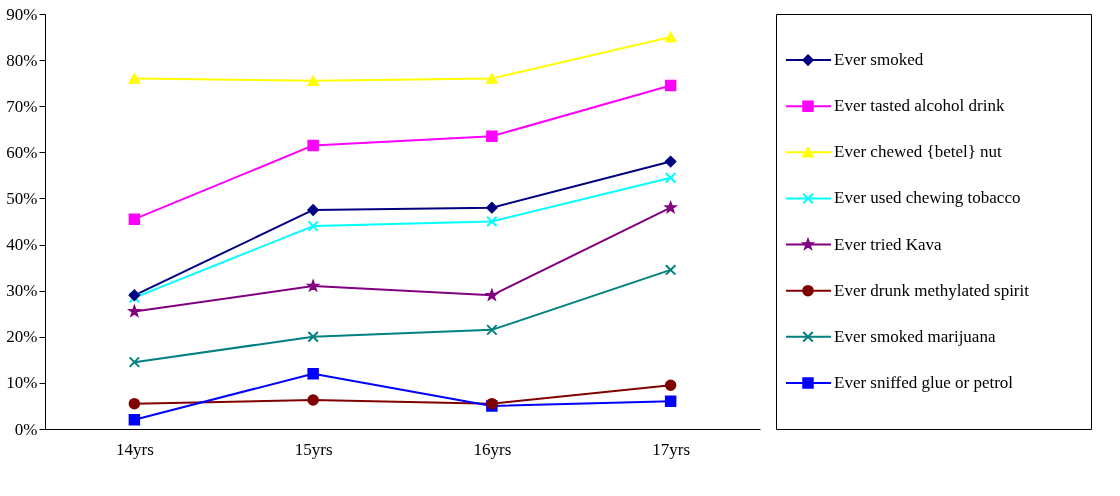 The width and height of the screenshot is (1120, 496). Describe the element at coordinates (915, 336) in the screenshot. I see `legend-label: Ever smoked marijuana` at that location.